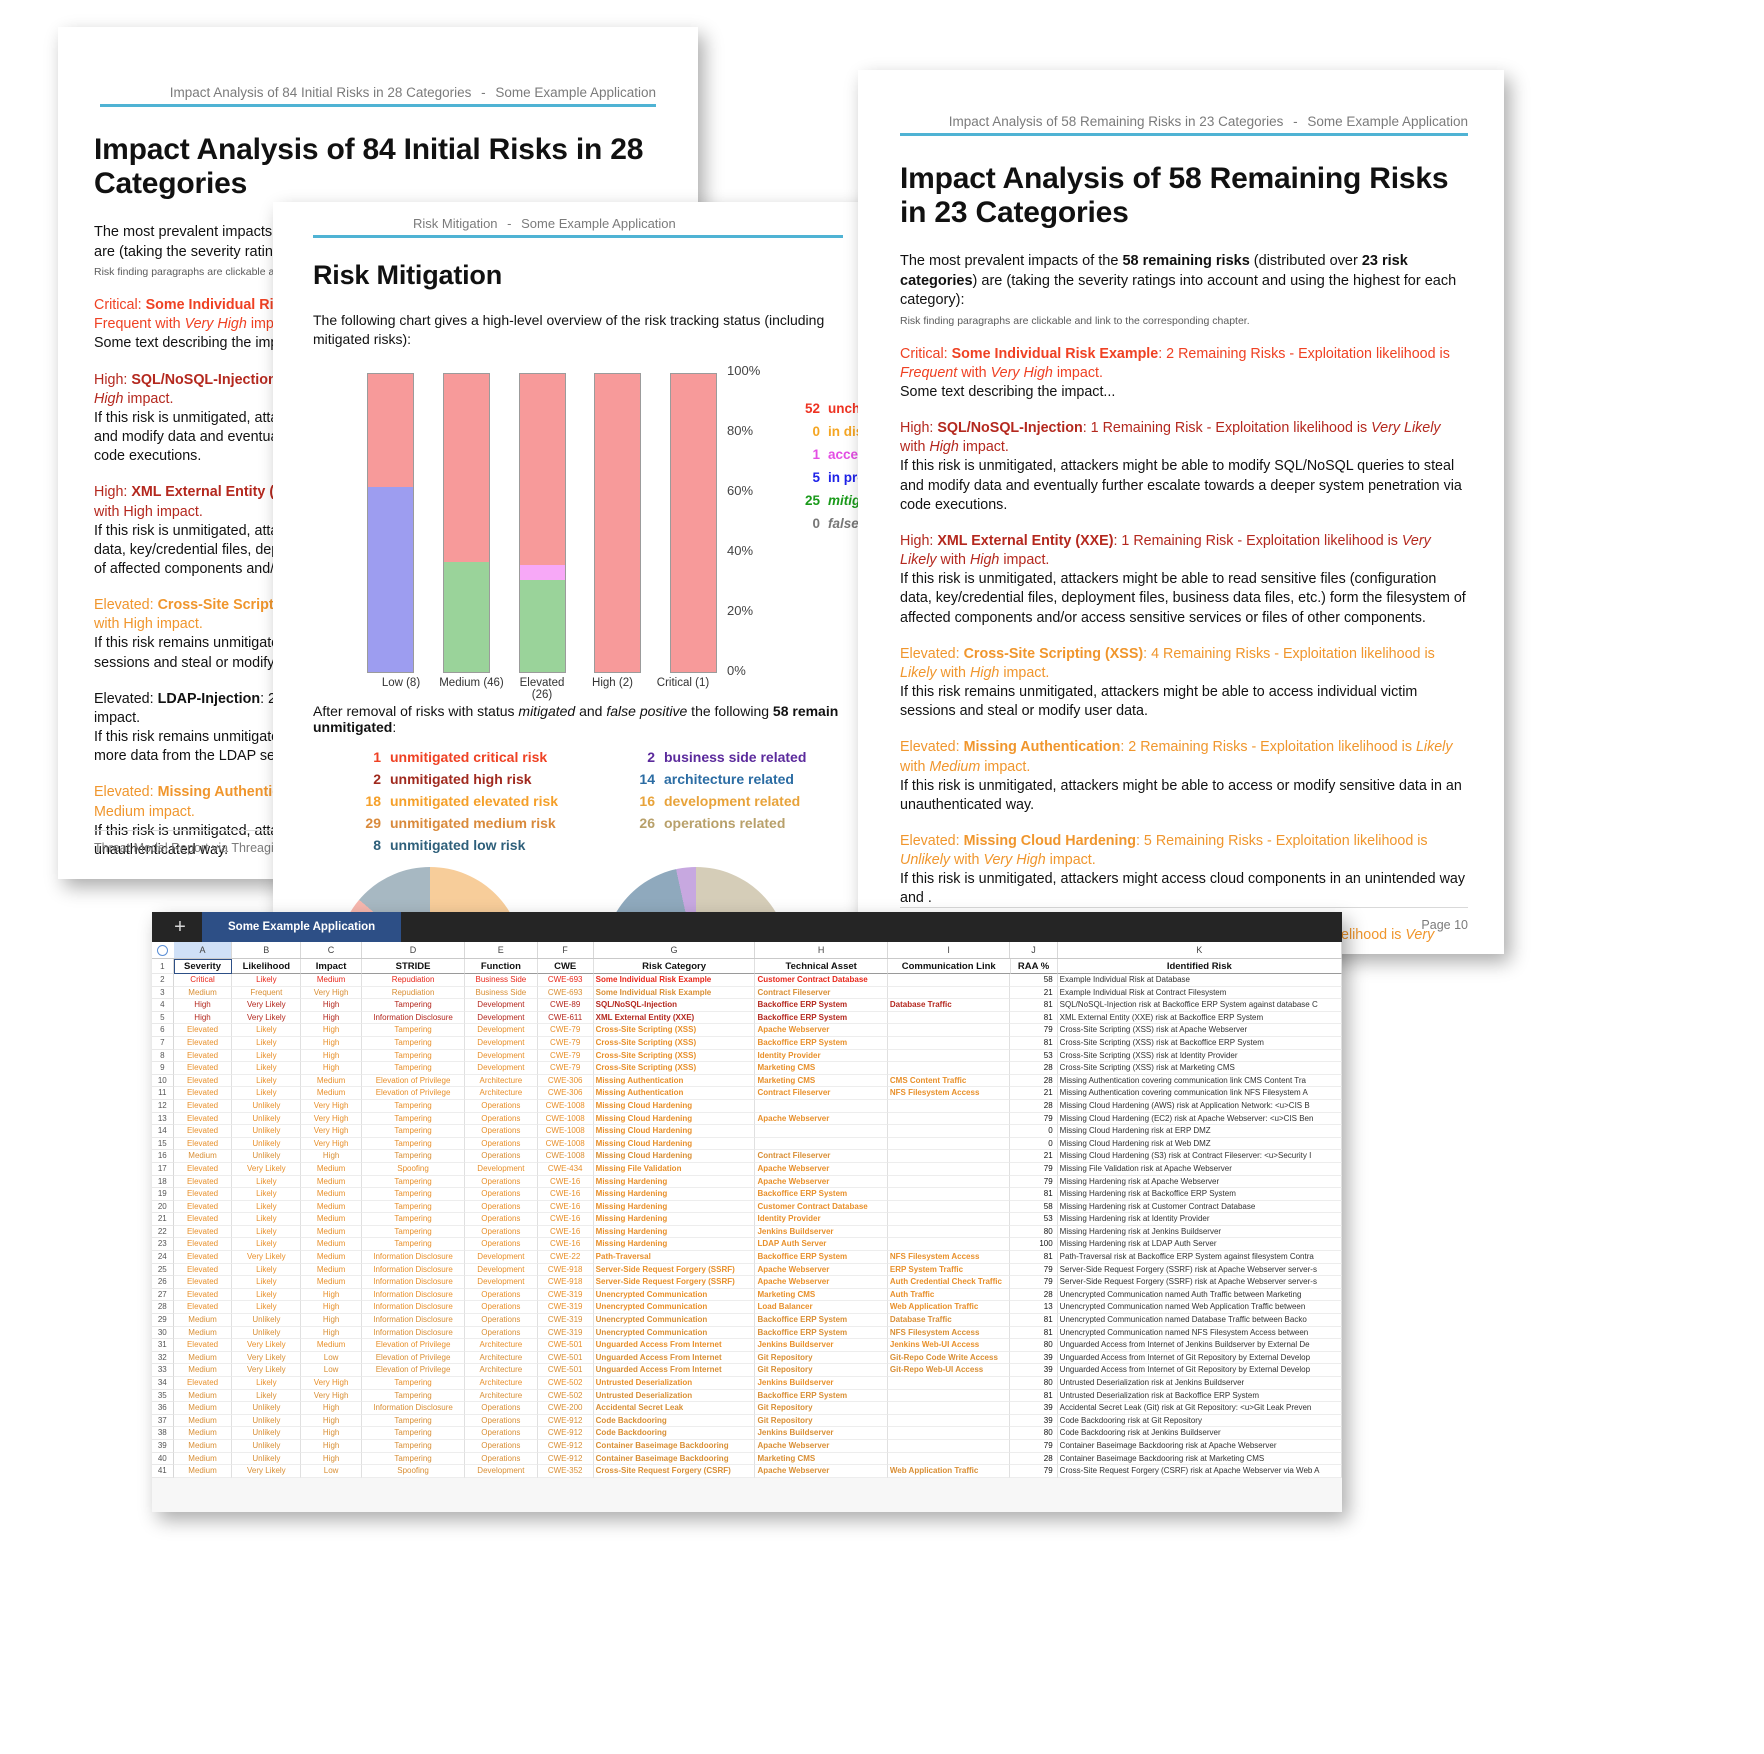 The width and height of the screenshot is (1764, 1754). What do you see at coordinates (203, 980) in the screenshot?
I see `table-cell: Critical` at bounding box center [203, 980].